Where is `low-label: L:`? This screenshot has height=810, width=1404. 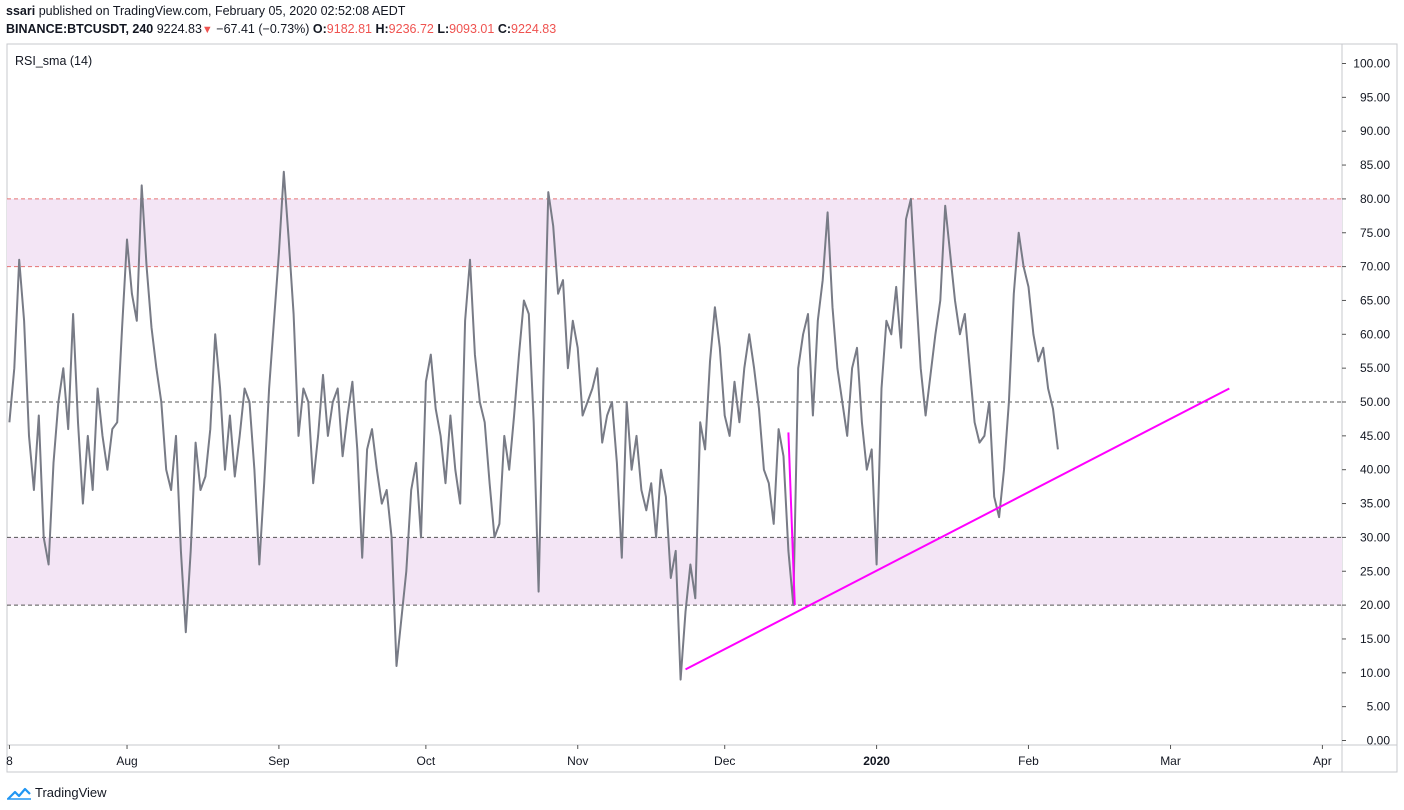 low-label: L: is located at coordinates (443, 29).